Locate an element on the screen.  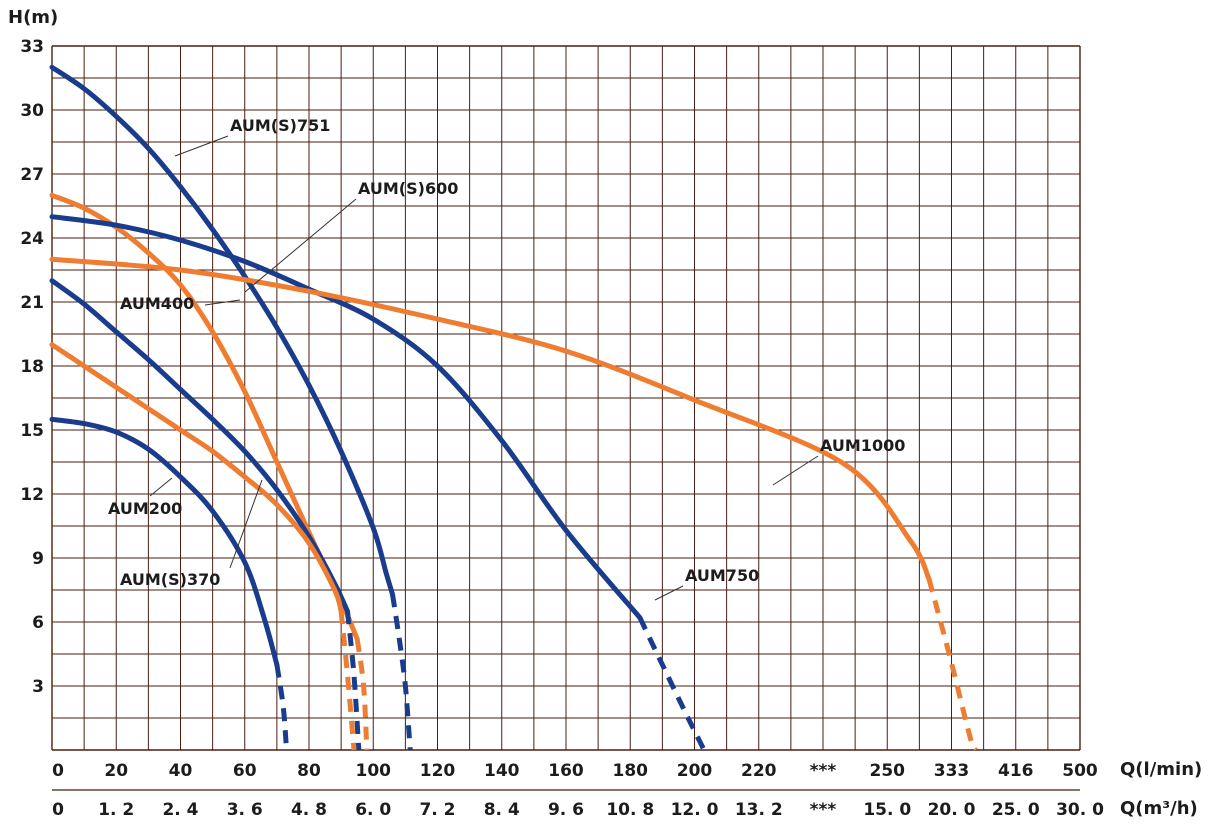
x-secondary-tick-label: 4. 8 is located at coordinates (309, 810).